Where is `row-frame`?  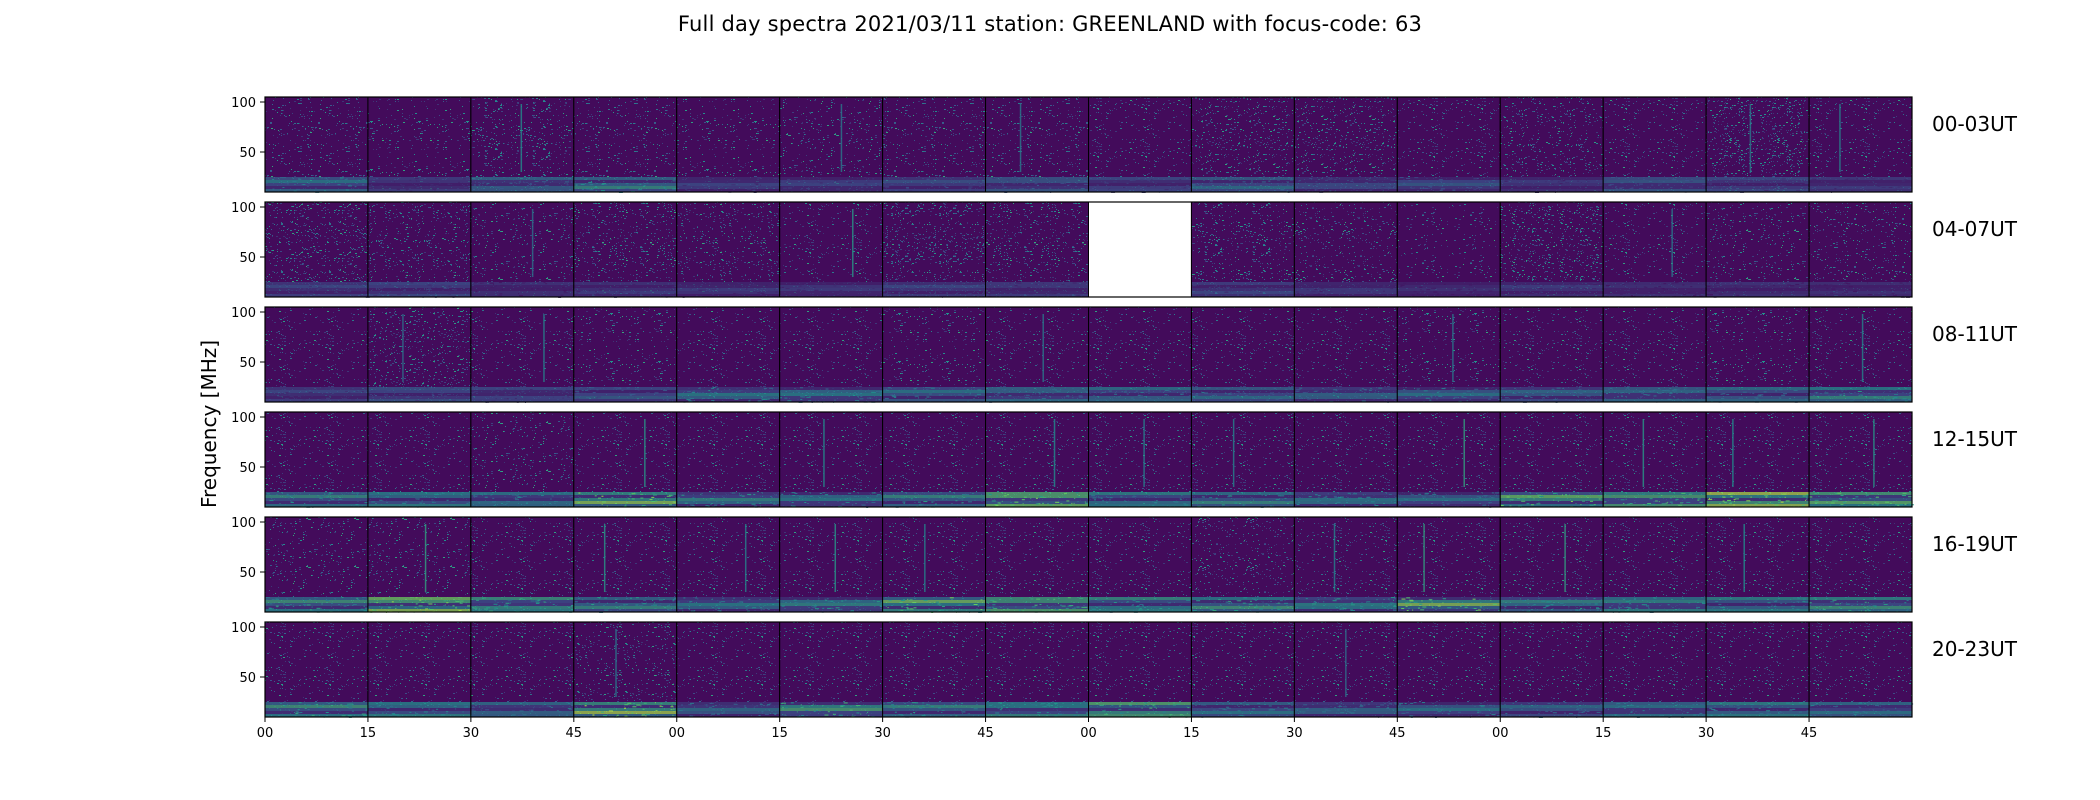
row-frame is located at coordinates (1088, 354).